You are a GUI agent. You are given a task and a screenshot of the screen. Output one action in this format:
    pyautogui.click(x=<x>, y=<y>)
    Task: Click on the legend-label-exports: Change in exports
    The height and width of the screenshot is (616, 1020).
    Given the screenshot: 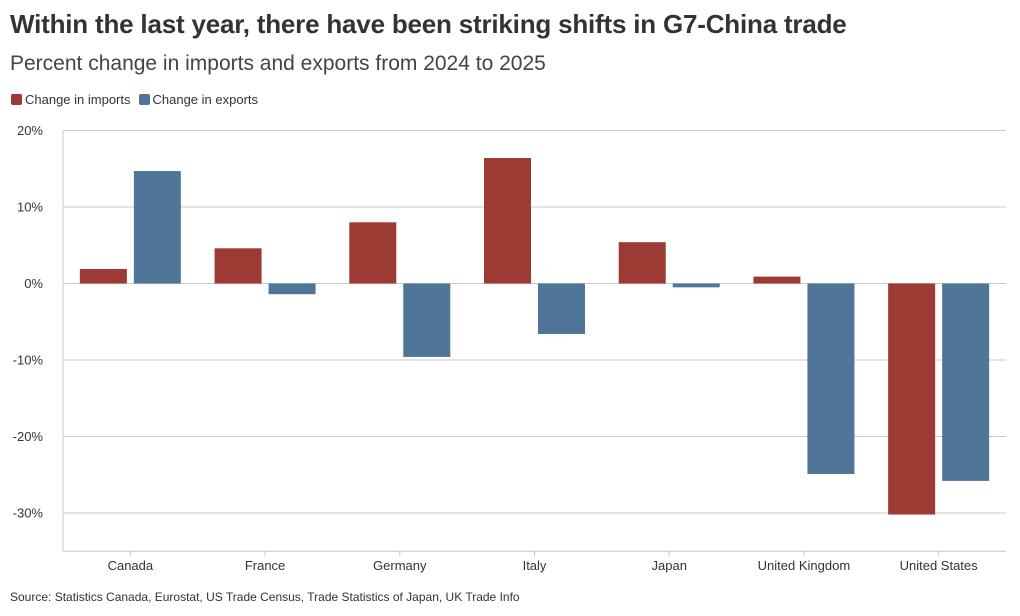 What is the action you would take?
    pyautogui.click(x=205, y=99)
    